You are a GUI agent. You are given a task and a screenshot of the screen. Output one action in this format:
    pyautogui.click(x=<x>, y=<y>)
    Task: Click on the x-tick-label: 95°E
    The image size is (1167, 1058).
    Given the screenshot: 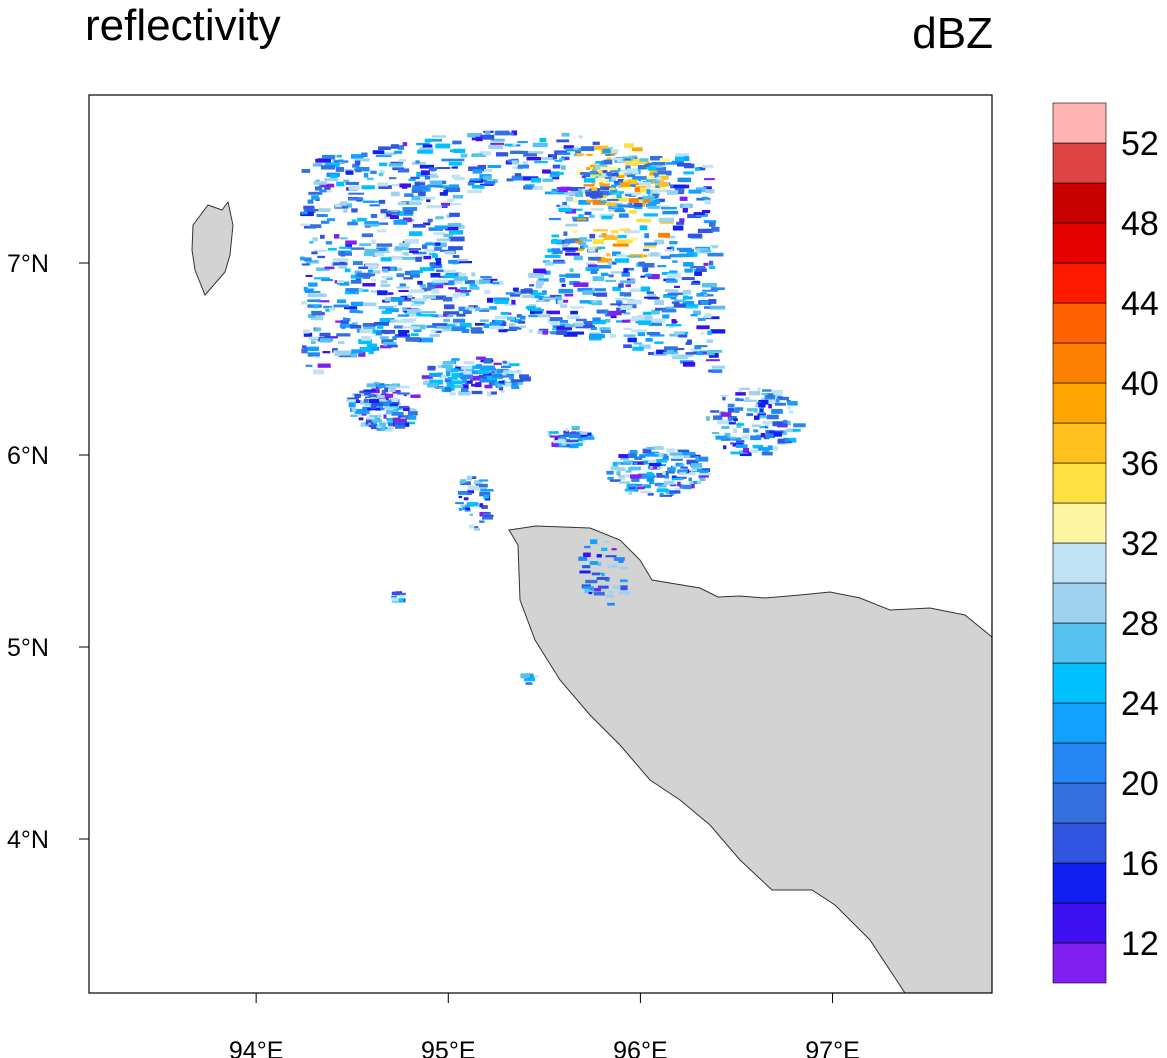 What is the action you would take?
    pyautogui.click(x=448, y=1047)
    